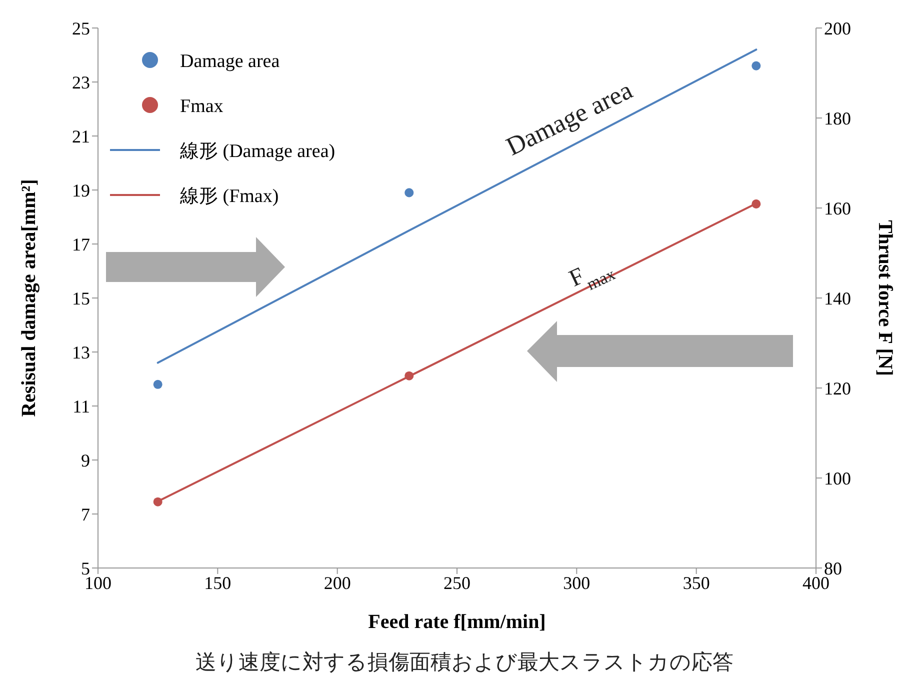 The width and height of the screenshot is (913, 691). What do you see at coordinates (337, 582) in the screenshot?
I see `x-tick-label: 200` at bounding box center [337, 582].